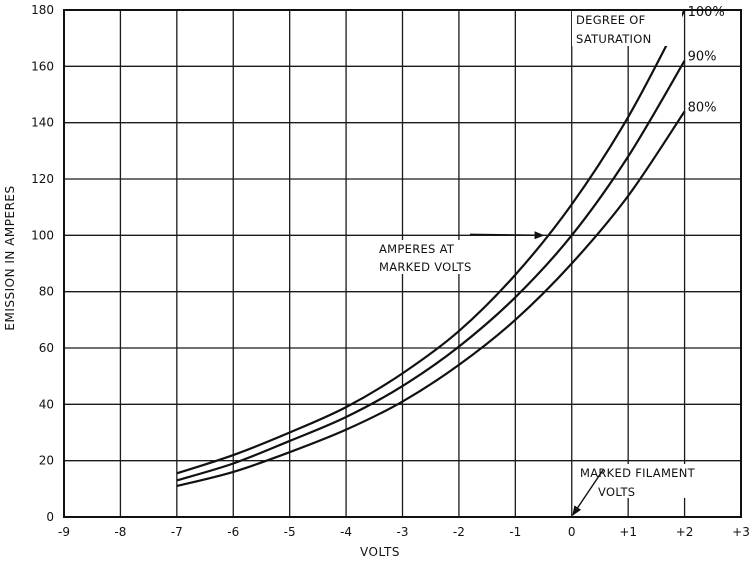  What do you see at coordinates (572, 532) in the screenshot?
I see `x-tick-label: 0` at bounding box center [572, 532].